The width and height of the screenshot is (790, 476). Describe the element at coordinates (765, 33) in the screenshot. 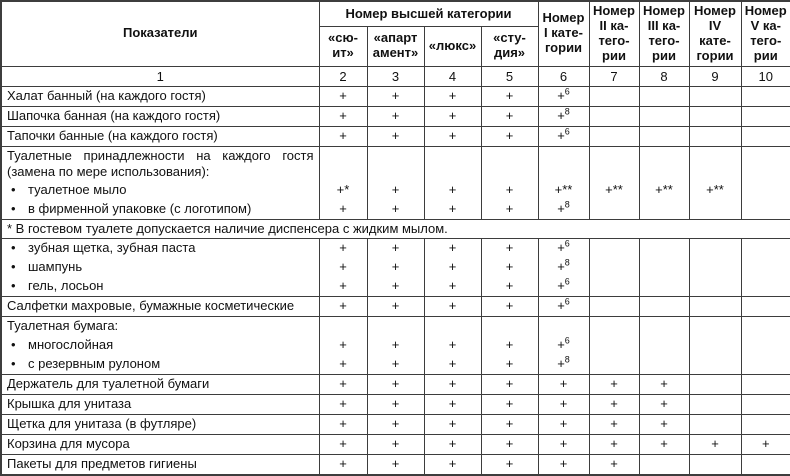

I see `col-header-category-5: Номер V ка- тего- рии` at that location.